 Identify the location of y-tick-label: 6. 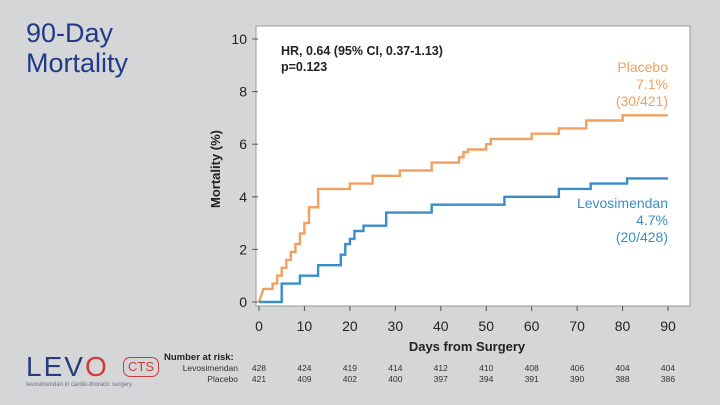
(243, 144).